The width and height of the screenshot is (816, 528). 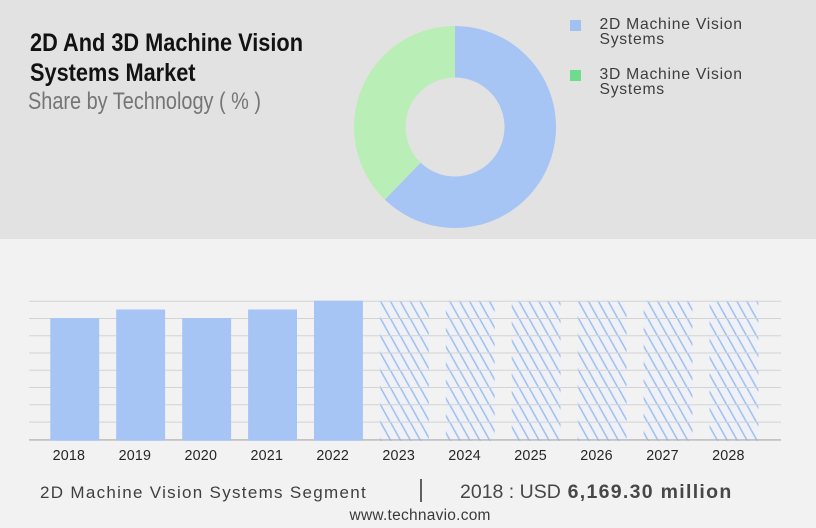 What do you see at coordinates (69, 456) in the screenshot?
I see `svg-text: 2018` at bounding box center [69, 456].